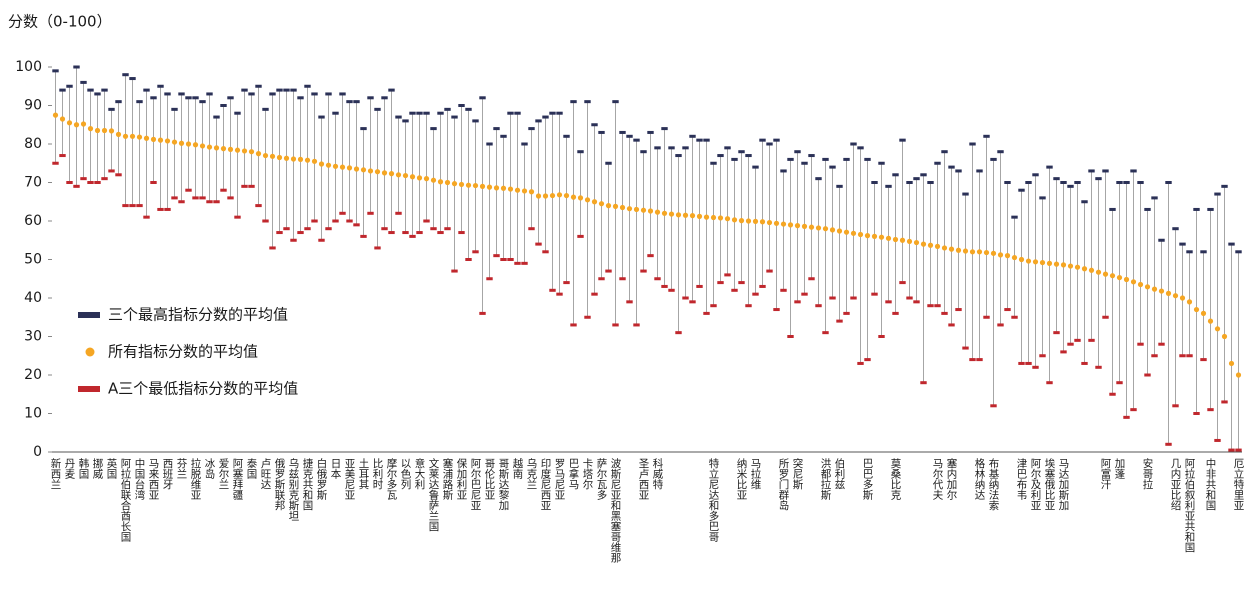 Image resolution: width=1246 pixels, height=613 pixels. Describe the element at coordinates (89, 315) in the screenshot. I see `legend-swatch` at that location.